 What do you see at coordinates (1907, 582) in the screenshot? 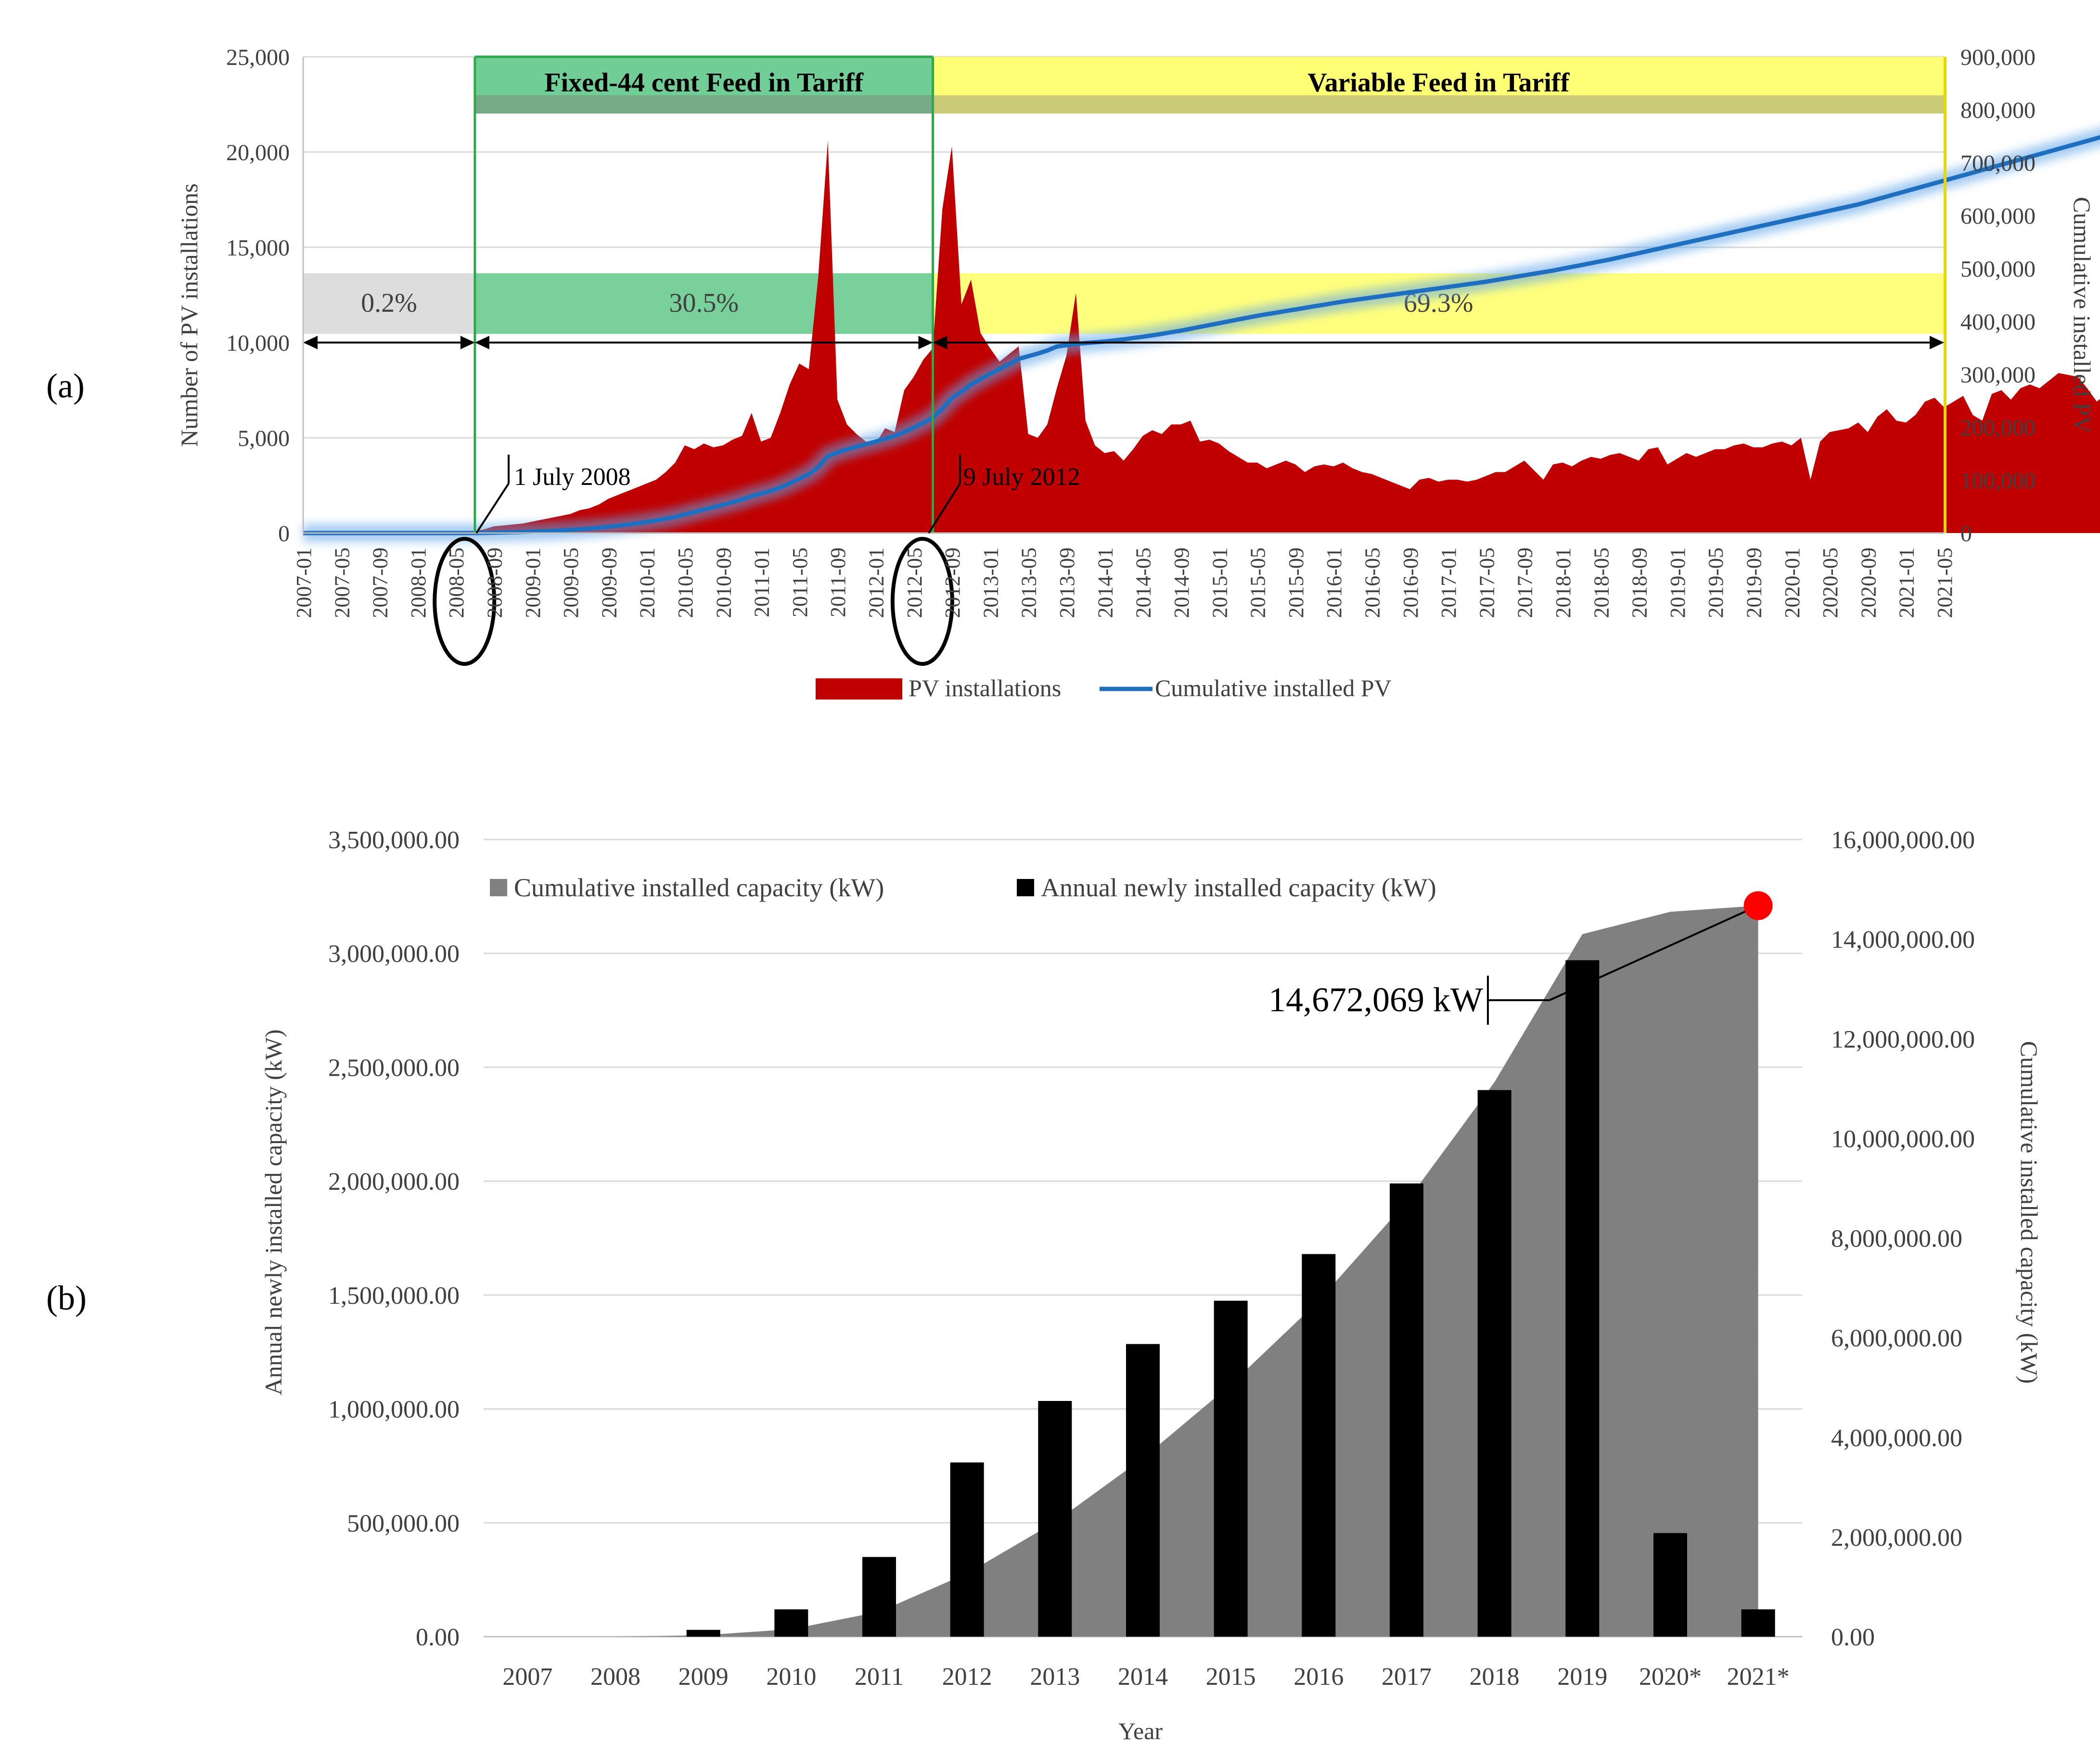
I see `panel-a-x-tick: 2021-01` at bounding box center [1907, 582].